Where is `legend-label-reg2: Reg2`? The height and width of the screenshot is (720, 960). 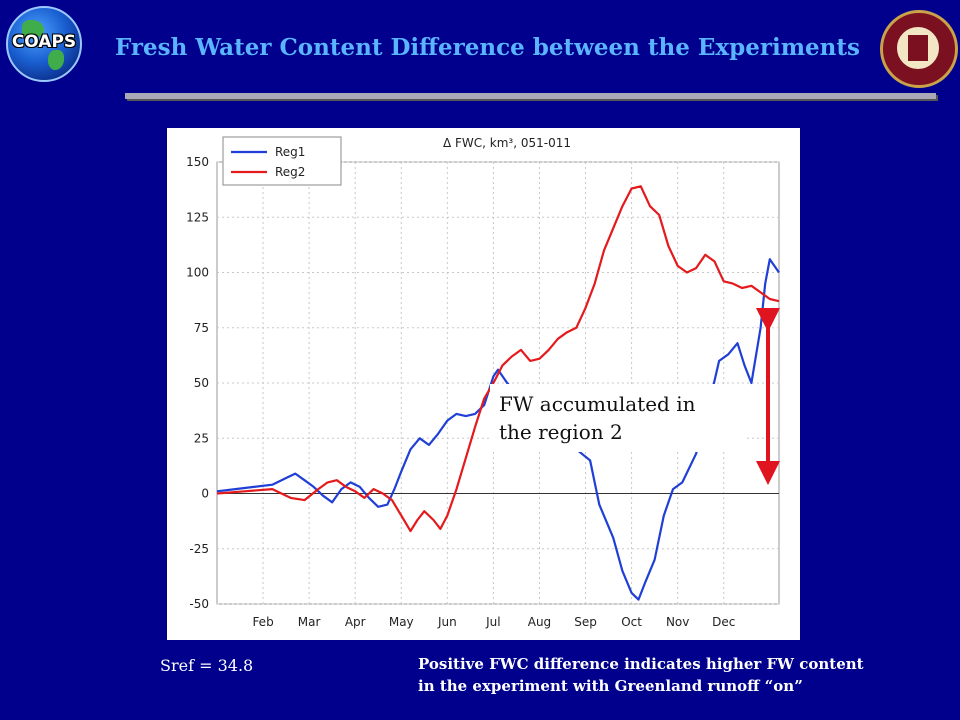
legend-label-reg2: Reg2 is located at coordinates (290, 172).